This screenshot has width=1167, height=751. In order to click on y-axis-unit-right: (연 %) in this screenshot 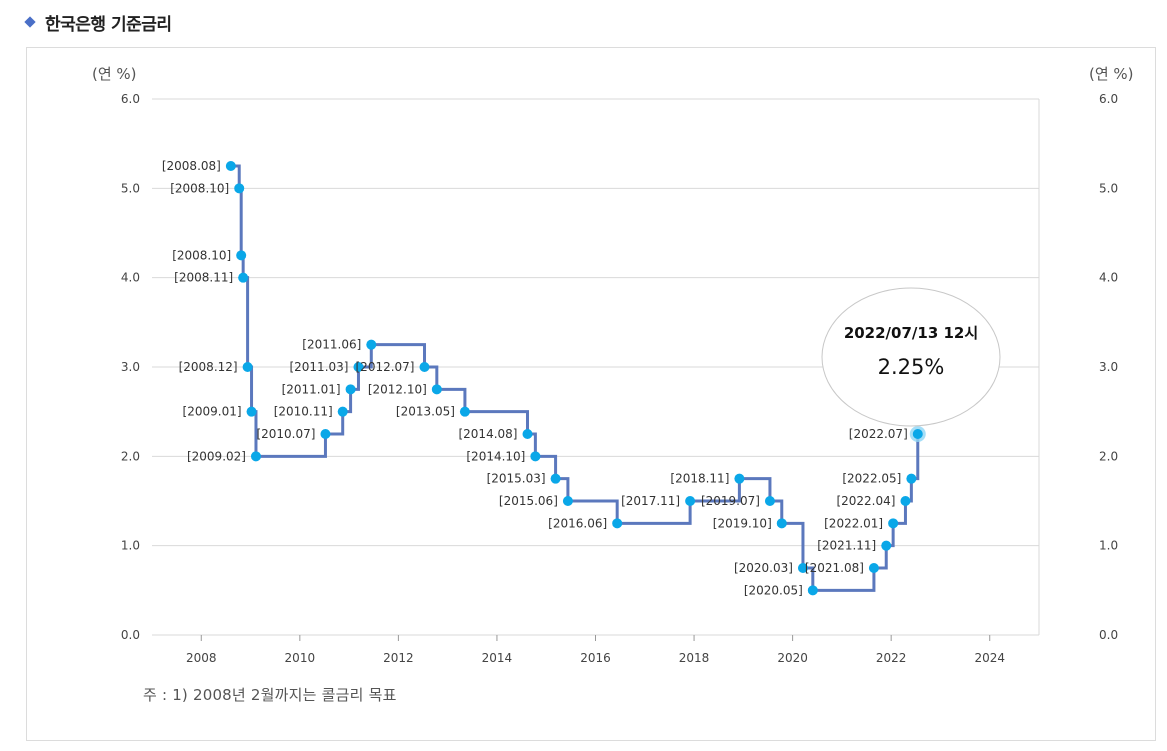, I will do `click(1111, 74)`.